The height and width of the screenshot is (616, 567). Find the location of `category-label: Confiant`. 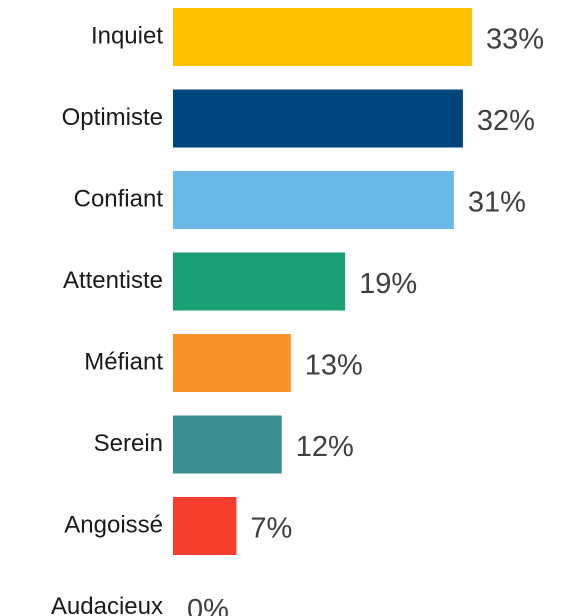

category-label: Confiant is located at coordinates (119, 198).